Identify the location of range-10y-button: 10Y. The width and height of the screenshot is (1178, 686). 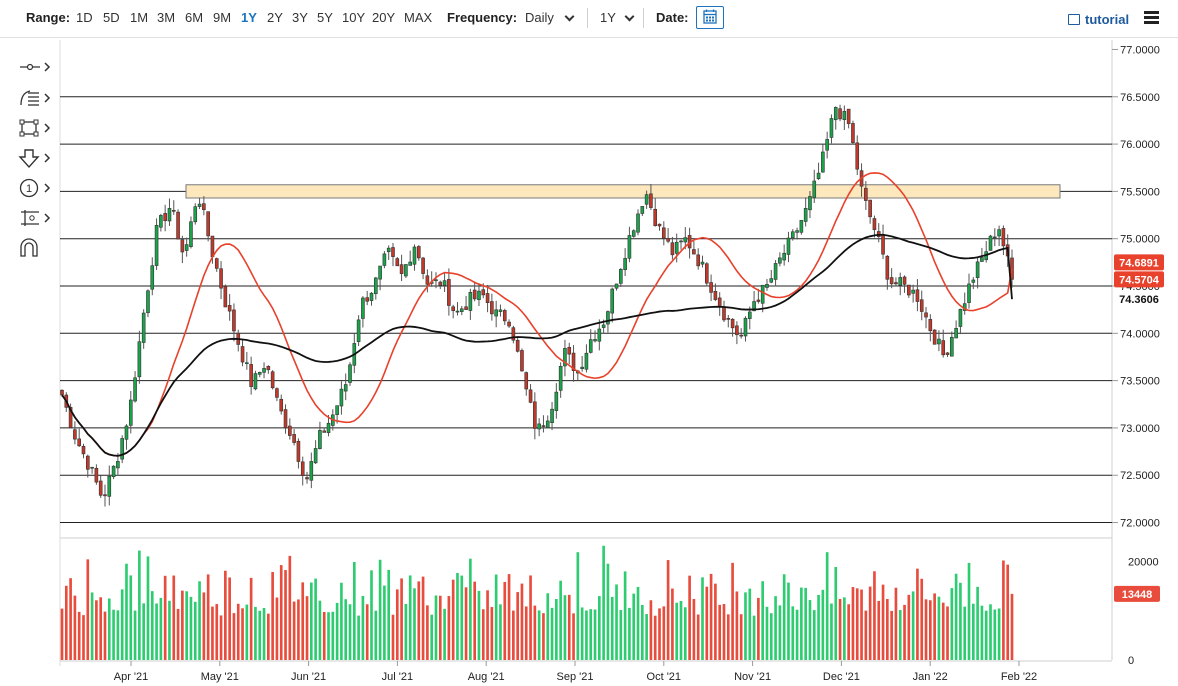
(354, 17).